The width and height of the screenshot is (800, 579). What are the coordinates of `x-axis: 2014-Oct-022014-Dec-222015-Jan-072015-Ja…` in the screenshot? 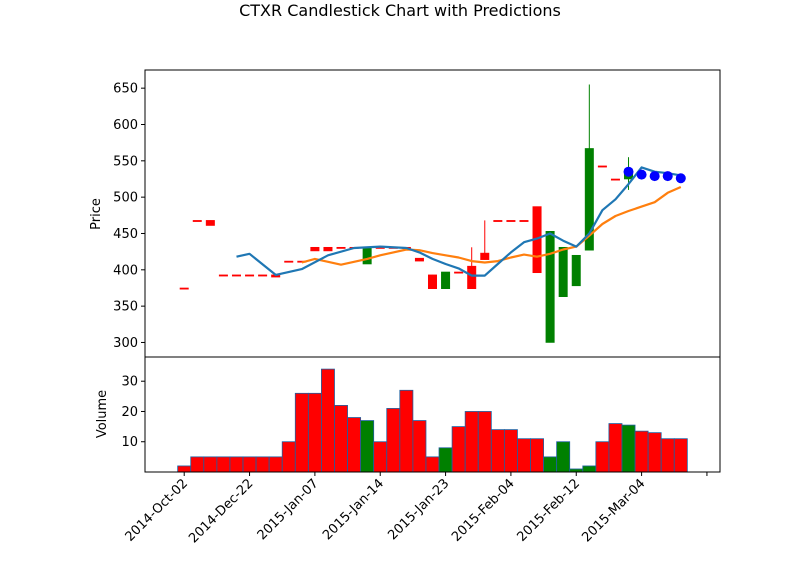 It's located at (415, 509).